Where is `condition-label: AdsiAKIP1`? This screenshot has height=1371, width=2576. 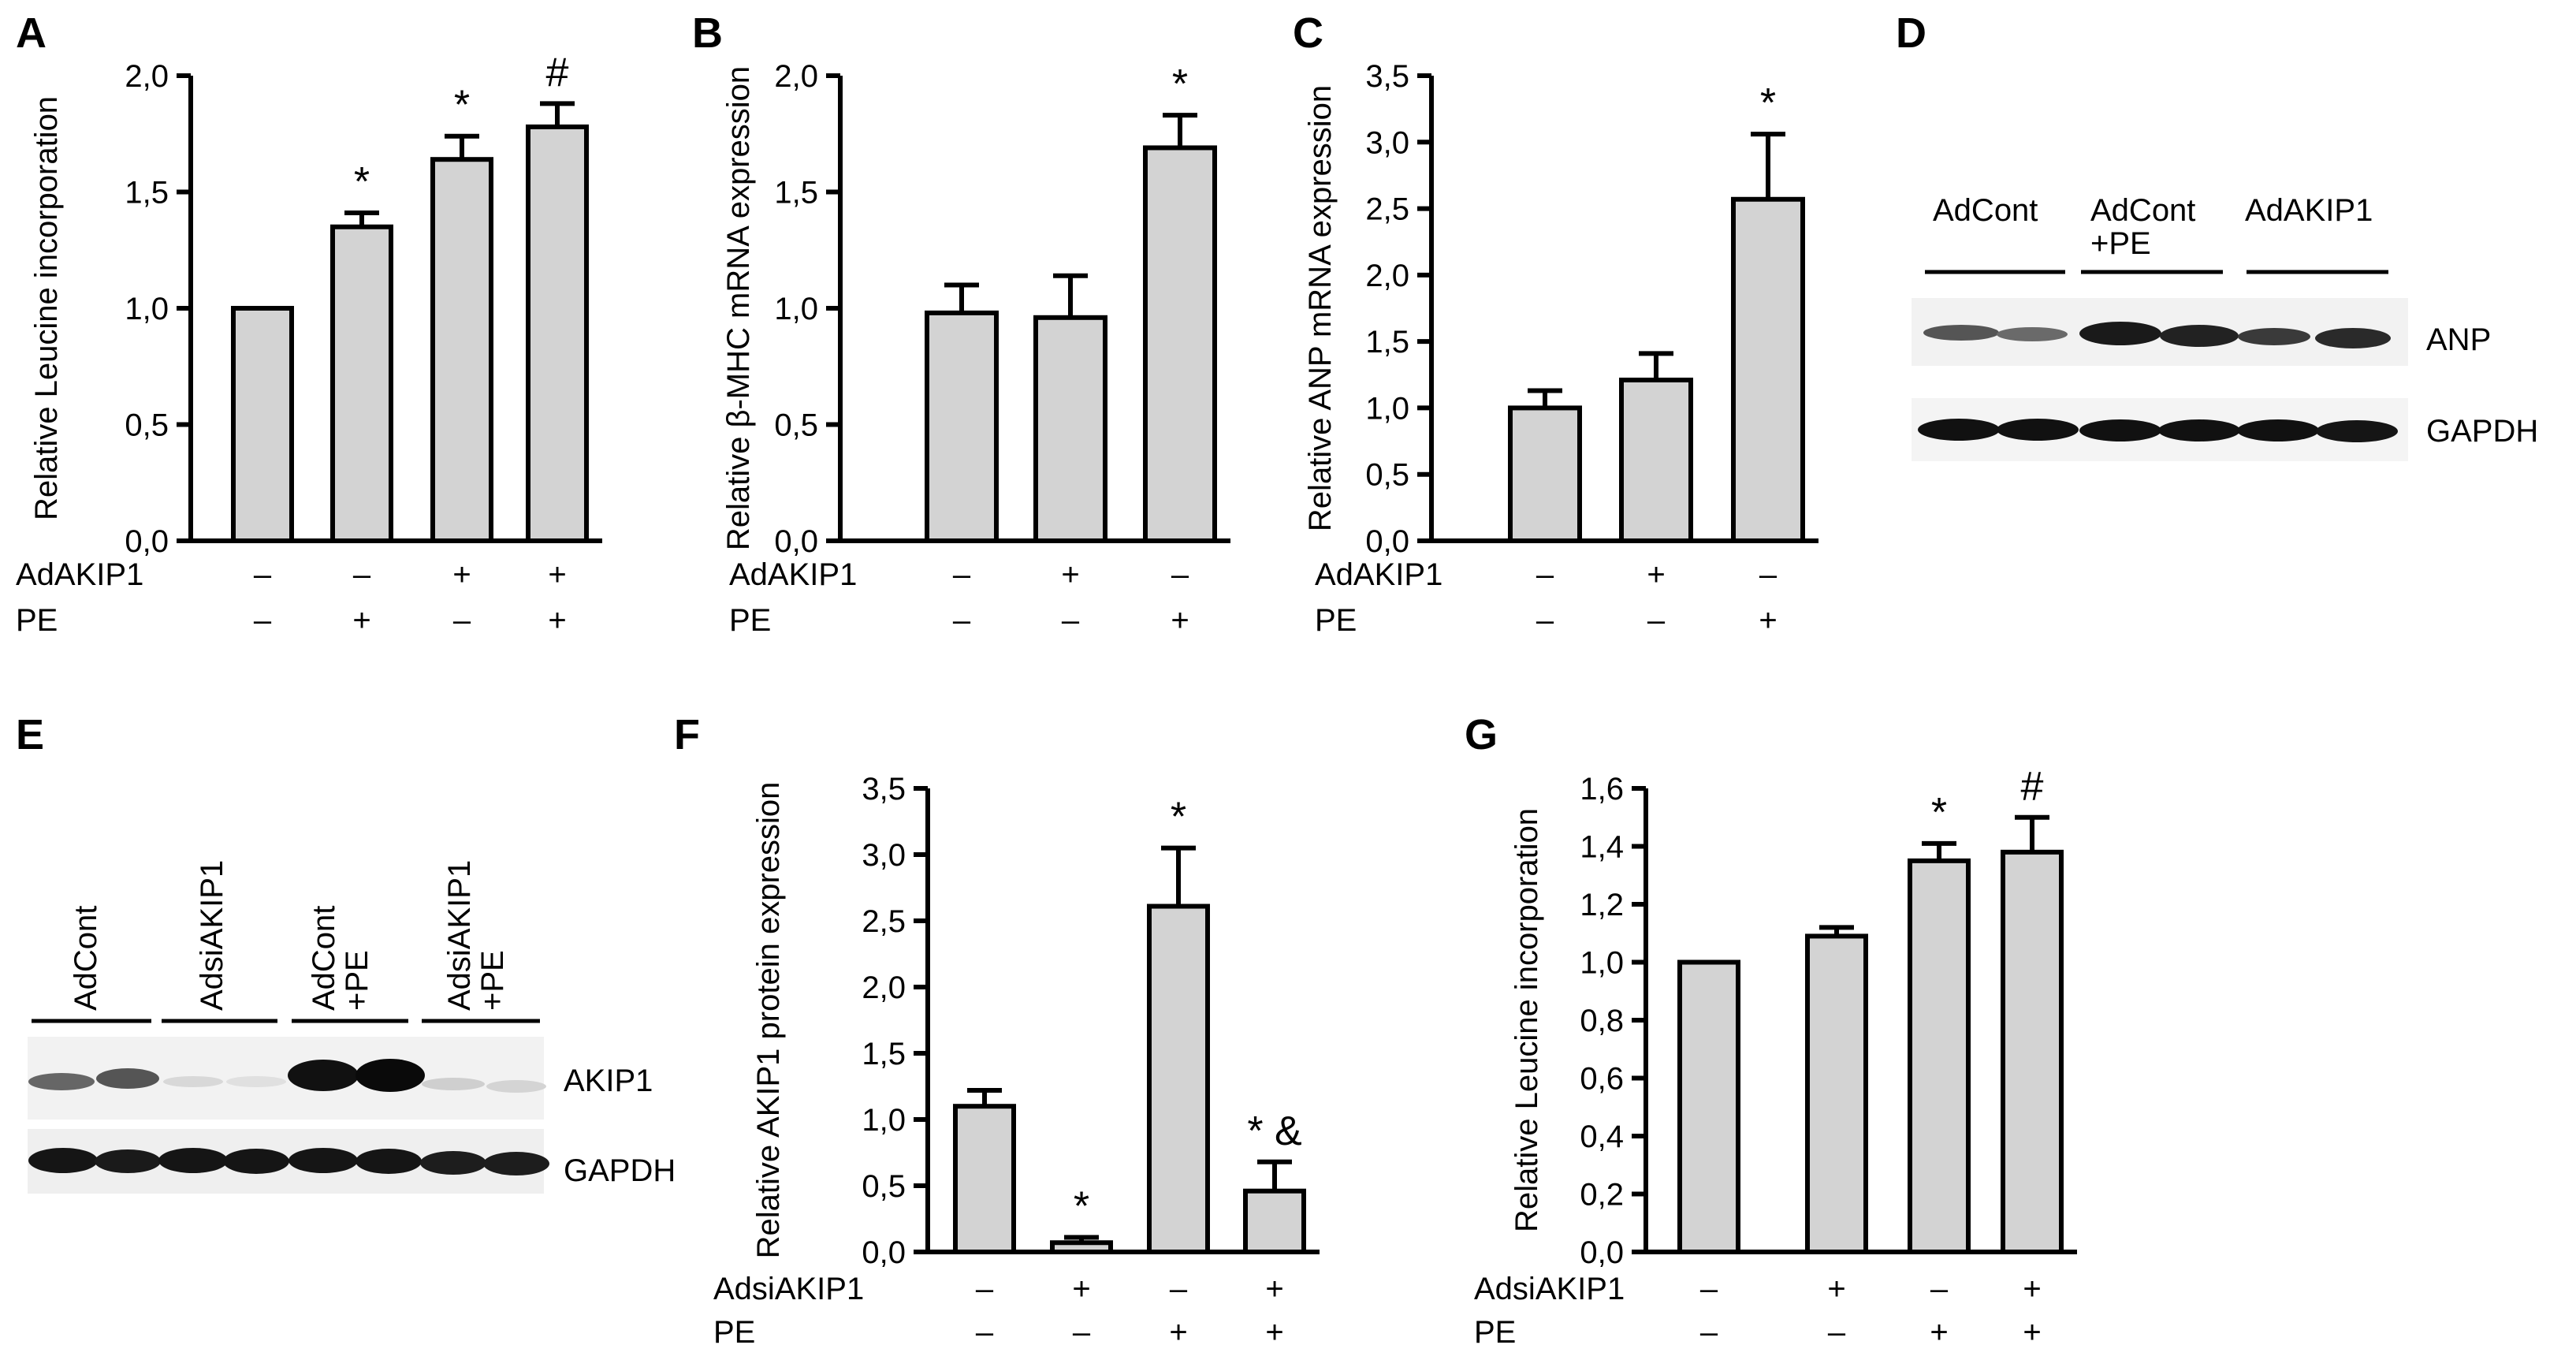
condition-label: AdsiAKIP1 is located at coordinates (1549, 1289).